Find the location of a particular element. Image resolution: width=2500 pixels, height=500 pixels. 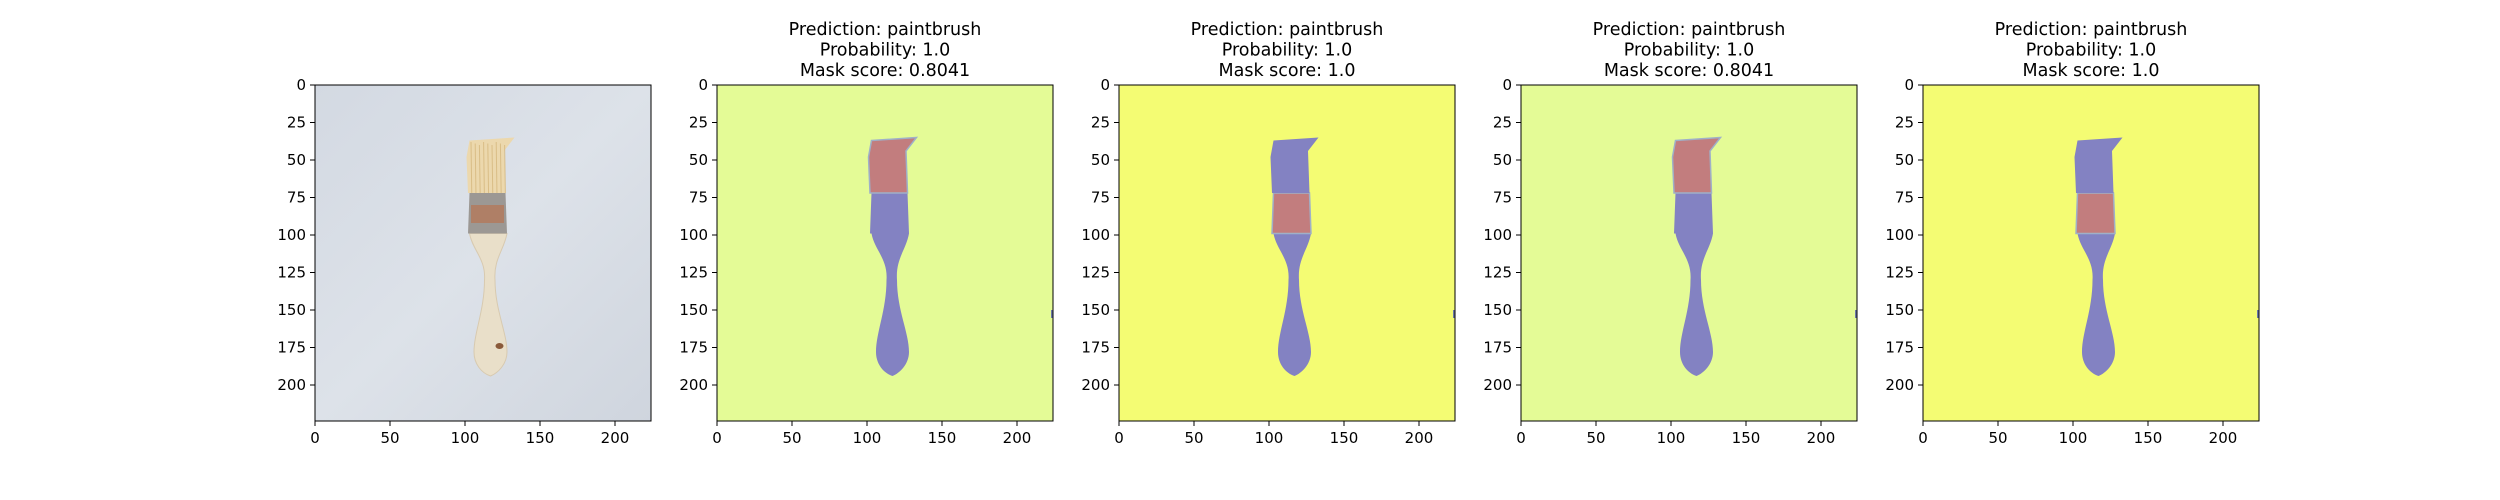

ferrule-label is located at coordinates (487, 214).